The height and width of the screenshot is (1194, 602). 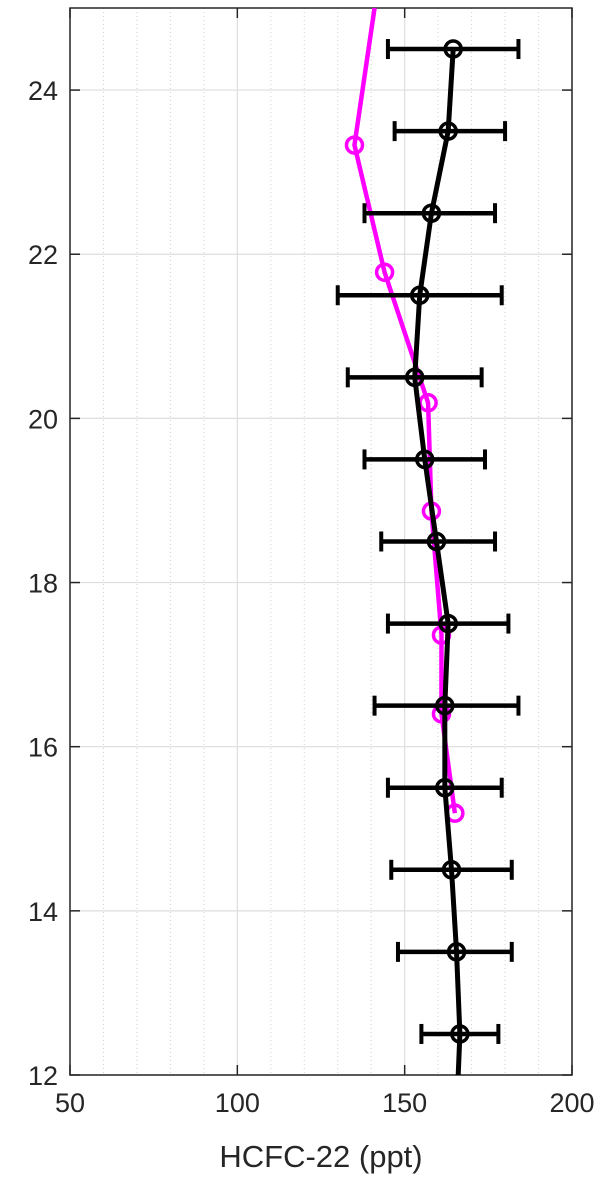 I want to click on series-magenta-line, so click(x=405, y=411).